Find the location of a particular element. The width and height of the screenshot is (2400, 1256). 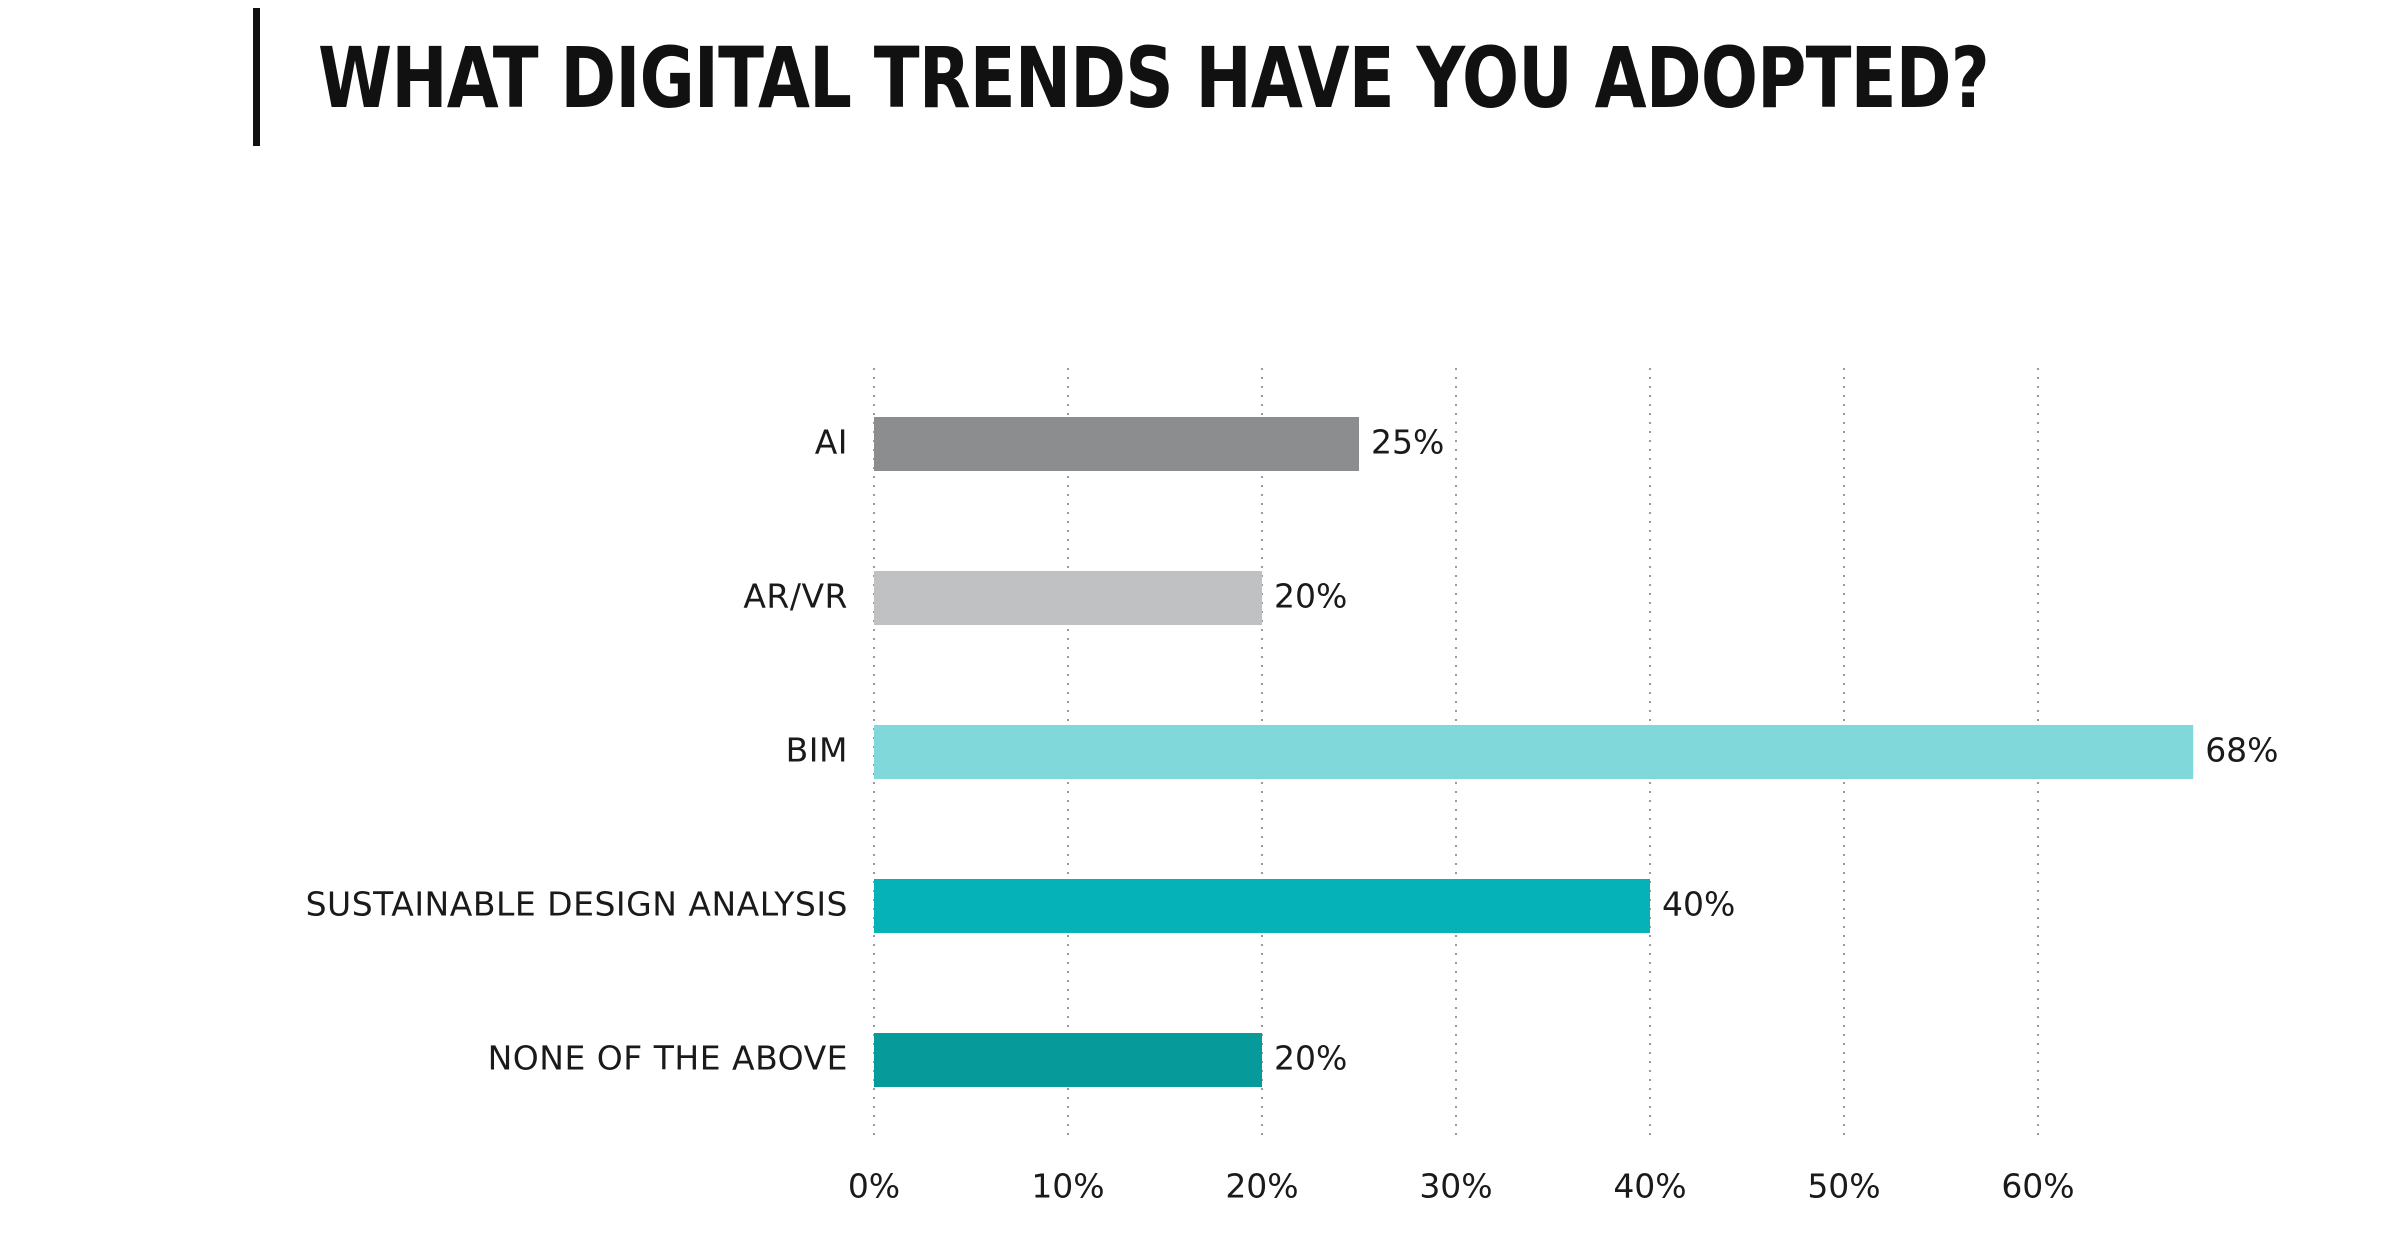

value-label-sustainable-design-analysis: 40% is located at coordinates (1698, 904).